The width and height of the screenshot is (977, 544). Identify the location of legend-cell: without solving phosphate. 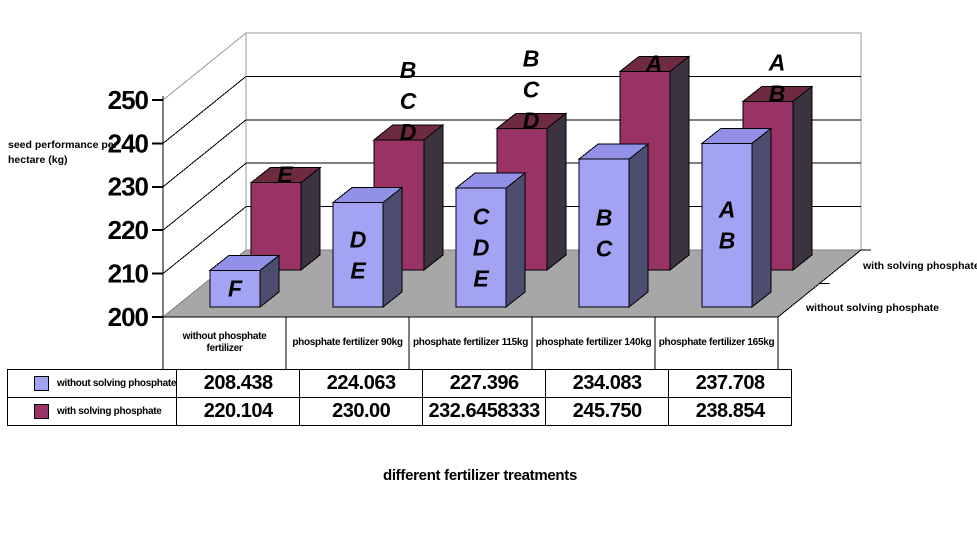
(92, 383).